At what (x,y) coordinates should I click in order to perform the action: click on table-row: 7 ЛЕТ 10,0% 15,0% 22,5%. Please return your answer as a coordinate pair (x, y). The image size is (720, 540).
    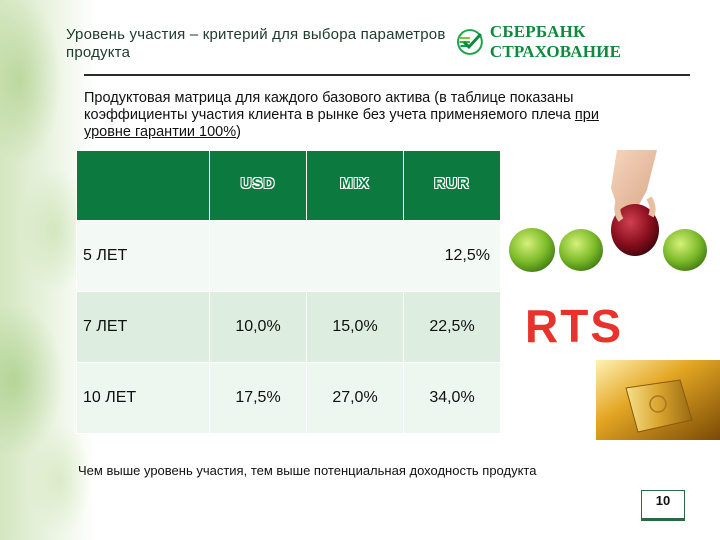
    Looking at the image, I should click on (288, 327).